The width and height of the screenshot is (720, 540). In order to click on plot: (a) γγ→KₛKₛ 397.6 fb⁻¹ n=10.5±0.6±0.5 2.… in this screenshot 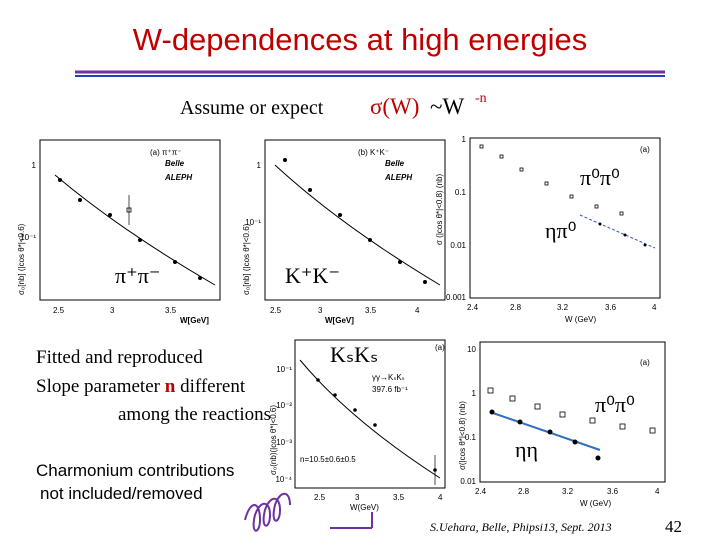, I will do `click(357, 425)`.